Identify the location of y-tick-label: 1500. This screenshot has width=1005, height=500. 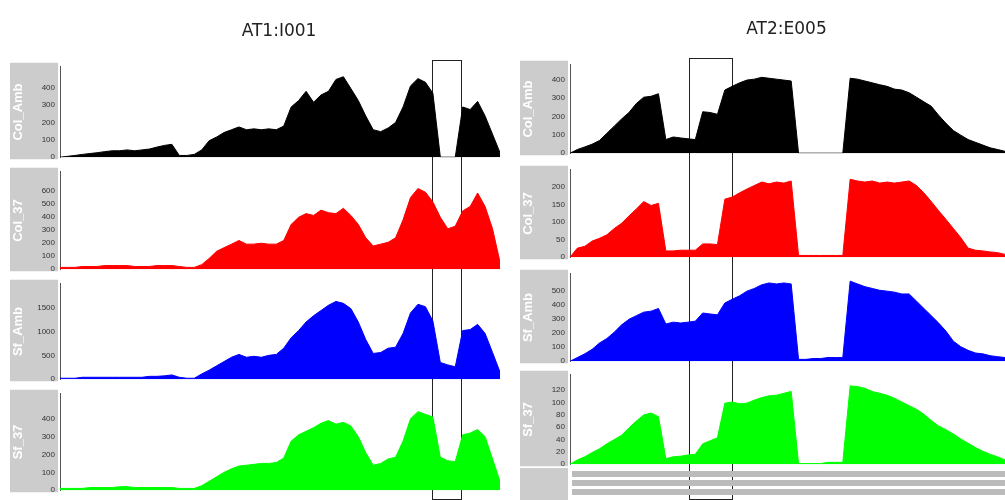
(46, 307).